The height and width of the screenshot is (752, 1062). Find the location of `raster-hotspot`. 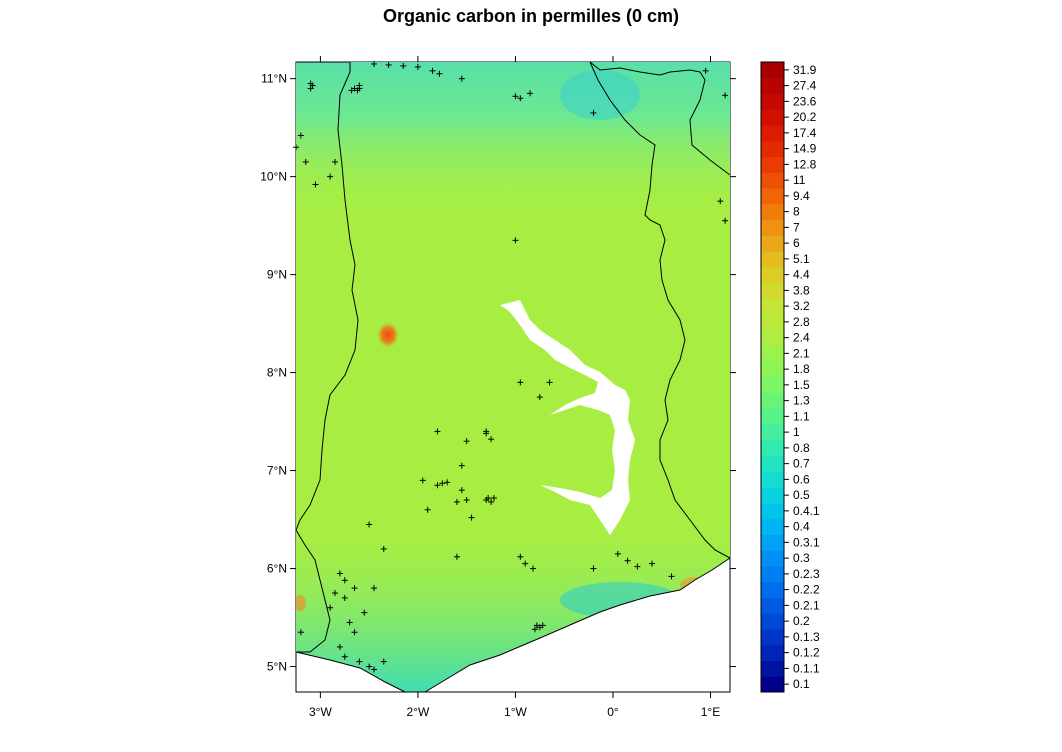

raster-hotspot is located at coordinates (388, 335).